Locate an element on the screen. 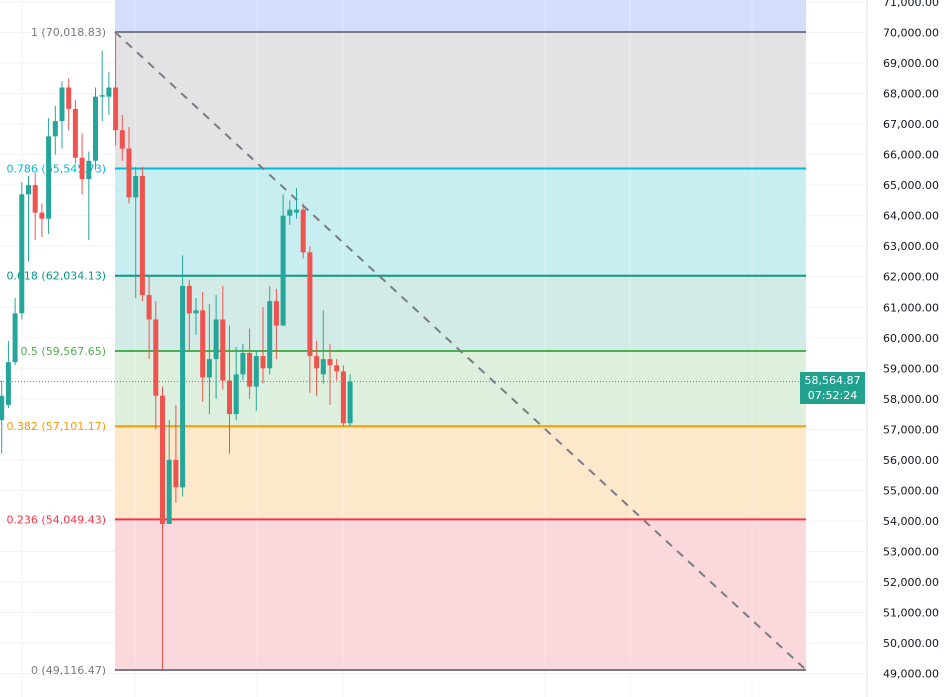  y-tick-label: 50,000.00 is located at coordinates (911, 643).